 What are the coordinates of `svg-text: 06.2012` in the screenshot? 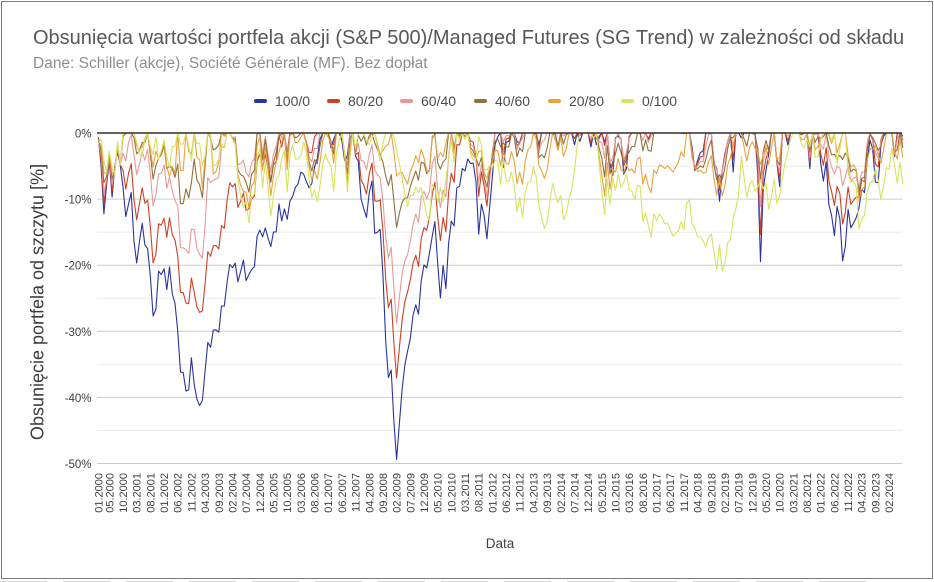 It's located at (507, 493).